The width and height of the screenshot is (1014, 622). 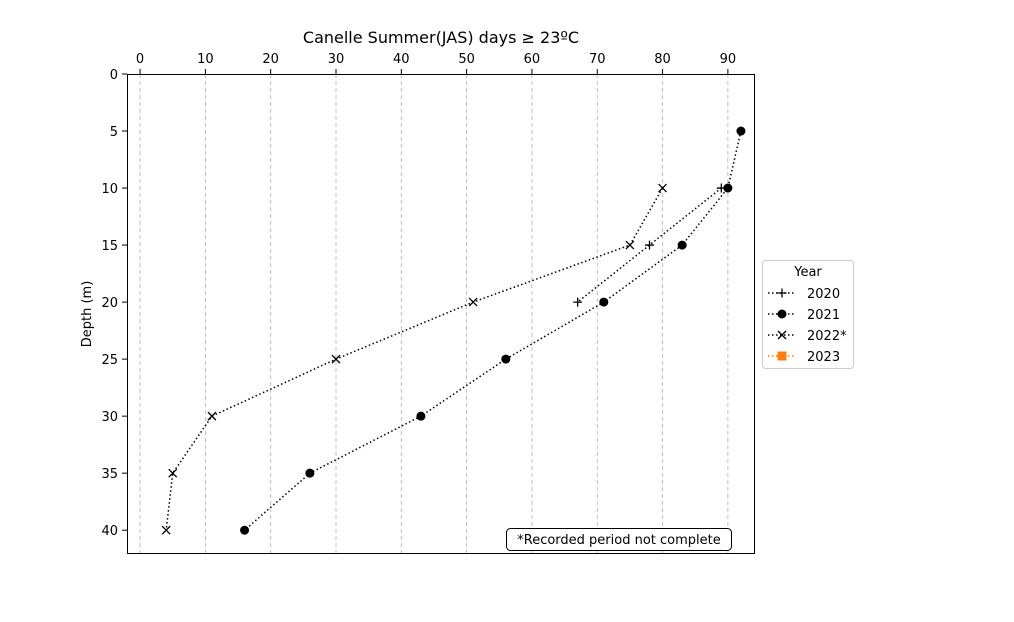 I want to click on series-2020, so click(x=649, y=245).